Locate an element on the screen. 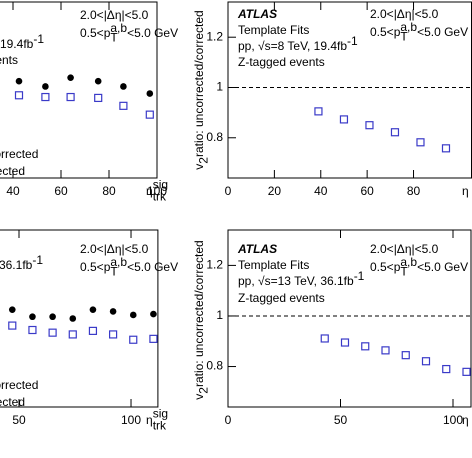  y-axis-label-part: v is located at coordinates (199, 167).